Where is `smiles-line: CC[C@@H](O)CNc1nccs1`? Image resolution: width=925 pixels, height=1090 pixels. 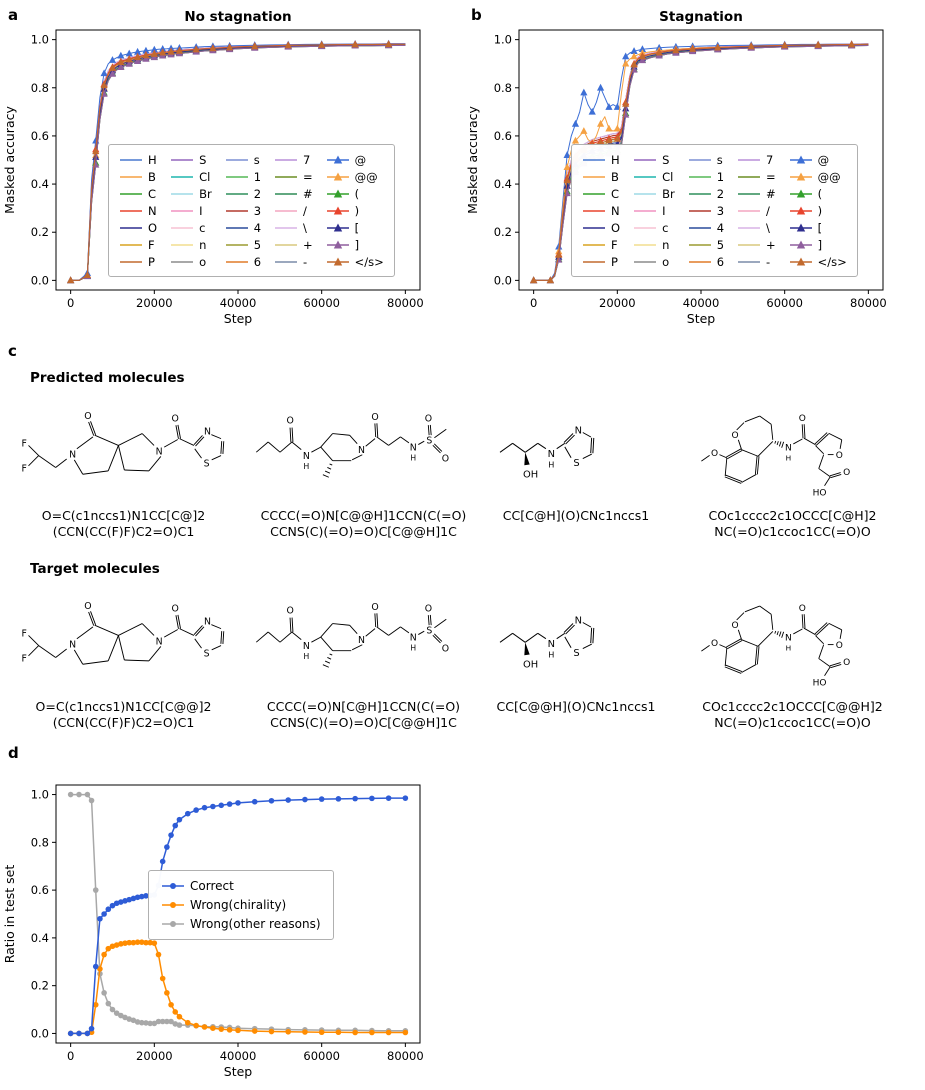 smiles-line: CC[C@@H](O)CNc1nccs1 is located at coordinates (576, 706).